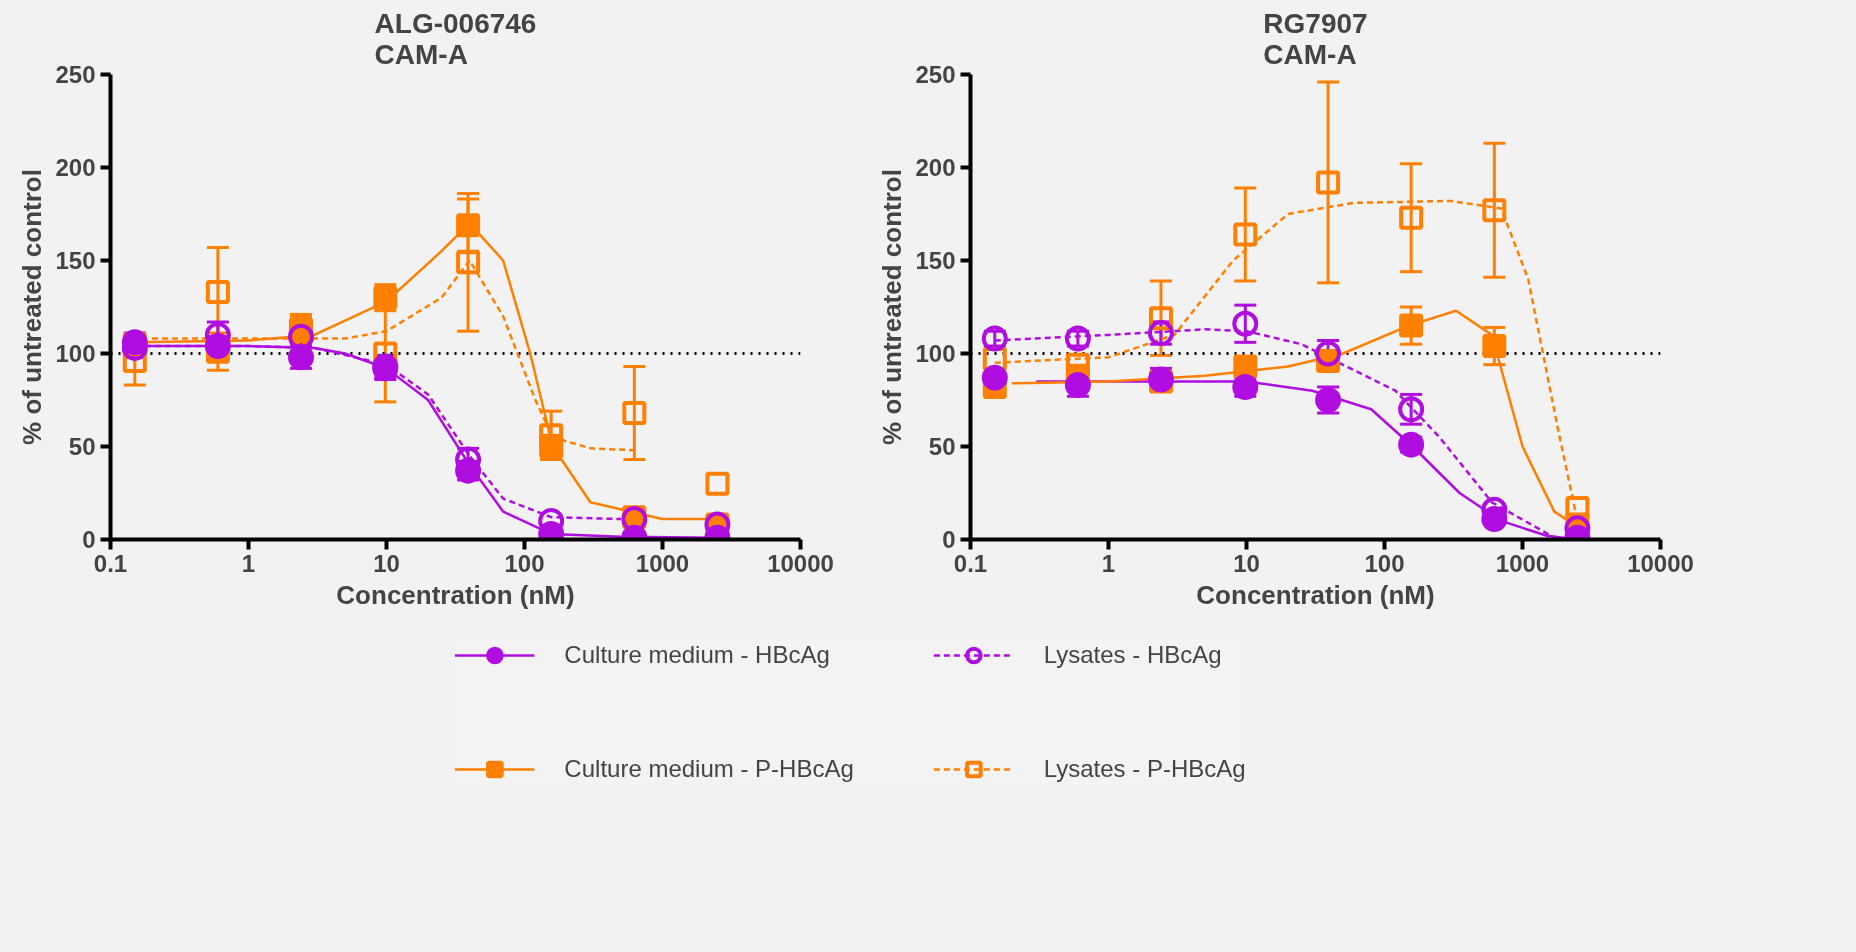 This screenshot has width=1856, height=952. What do you see at coordinates (1132, 655) in the screenshot?
I see `legend-label: Lysates - HBcAg` at bounding box center [1132, 655].